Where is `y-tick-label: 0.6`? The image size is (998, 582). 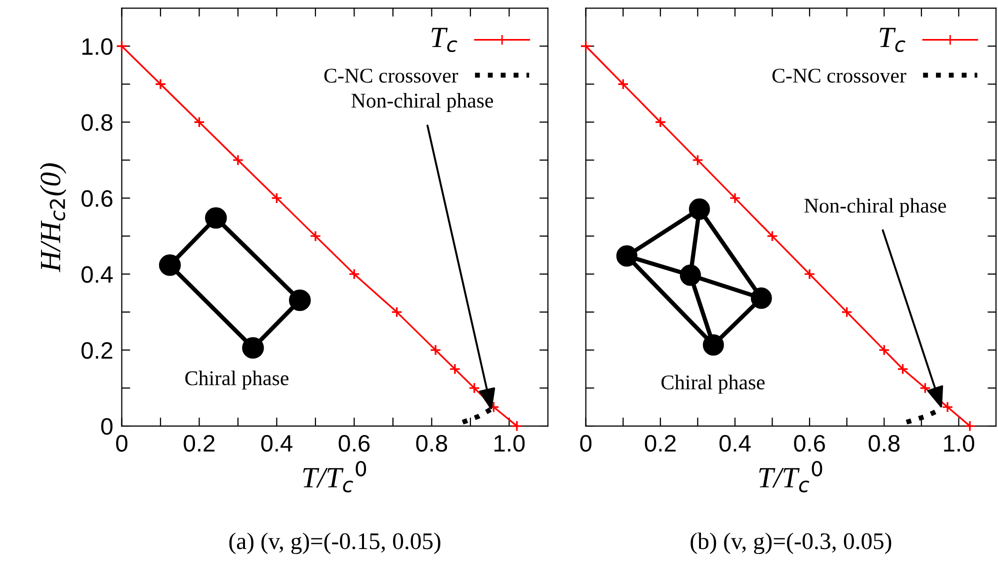 y-tick-label: 0.6 is located at coordinates (97, 198).